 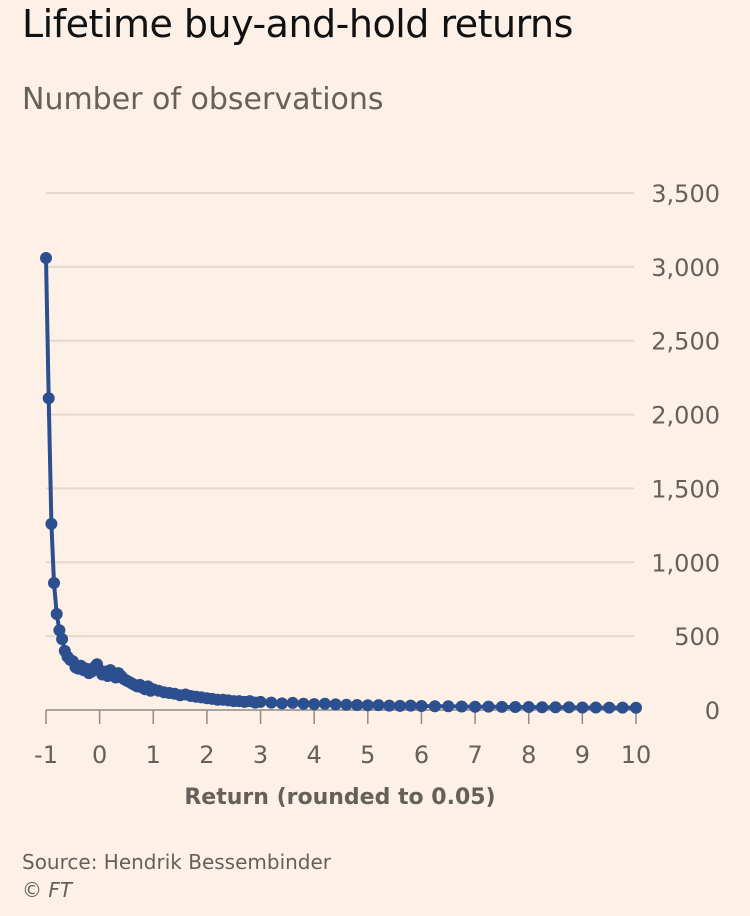 What do you see at coordinates (47, 890) in the screenshot?
I see `copyright-note: © FT` at bounding box center [47, 890].